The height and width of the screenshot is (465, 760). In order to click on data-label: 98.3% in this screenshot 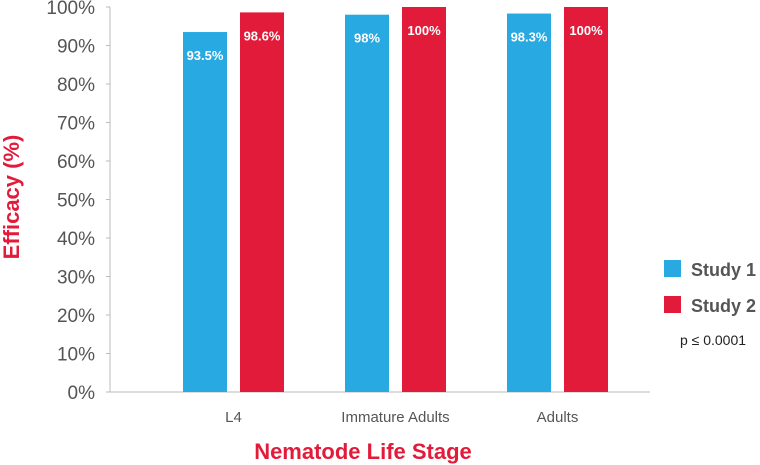, I will do `click(529, 37)`.